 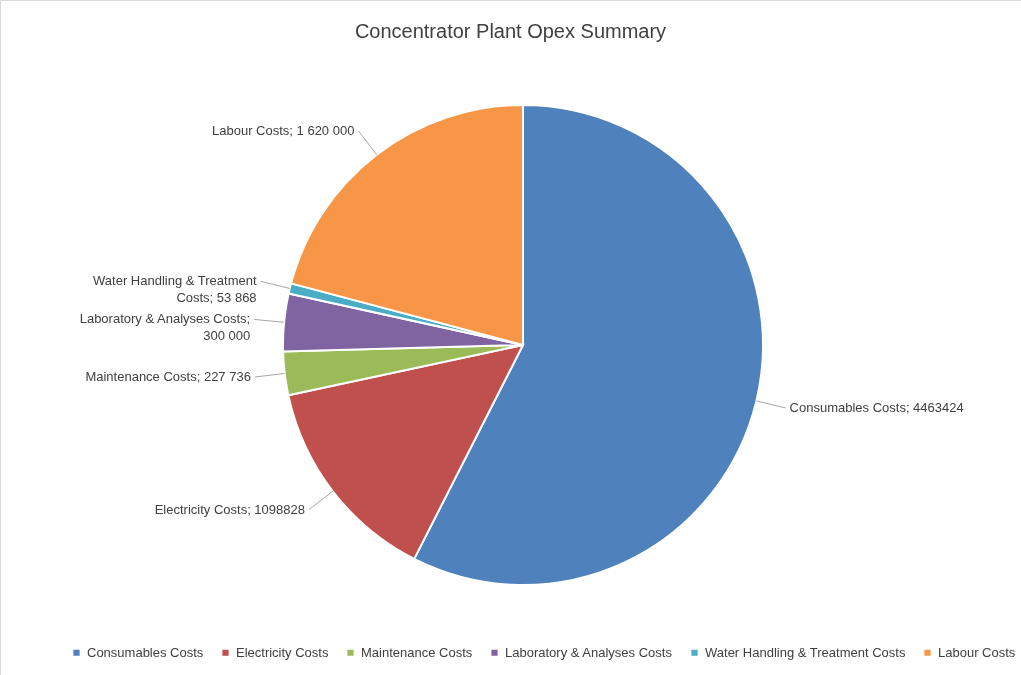 What do you see at coordinates (145, 652) in the screenshot?
I see `legend-label: Consumables Costs` at bounding box center [145, 652].